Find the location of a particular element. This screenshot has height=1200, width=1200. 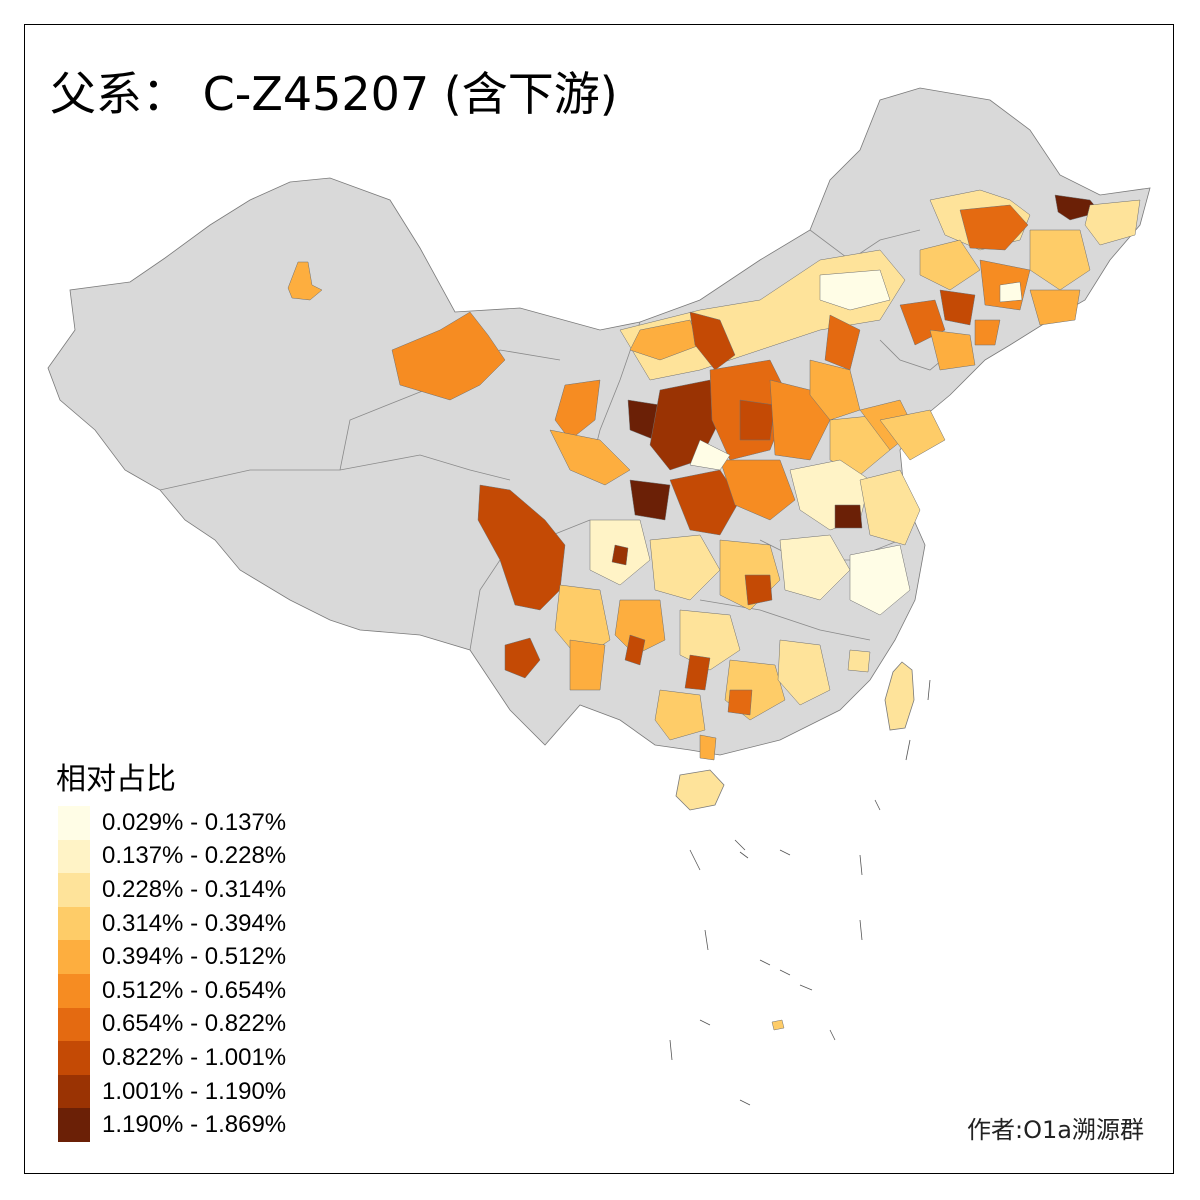

hainan-island is located at coordinates (700, 790).